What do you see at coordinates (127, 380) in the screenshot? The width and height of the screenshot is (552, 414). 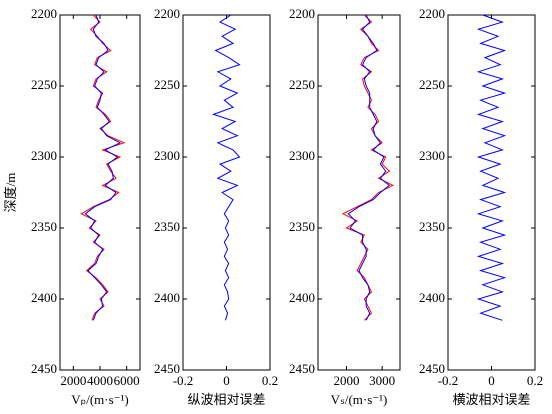 I see `x-tick-label: 6000` at bounding box center [127, 380].